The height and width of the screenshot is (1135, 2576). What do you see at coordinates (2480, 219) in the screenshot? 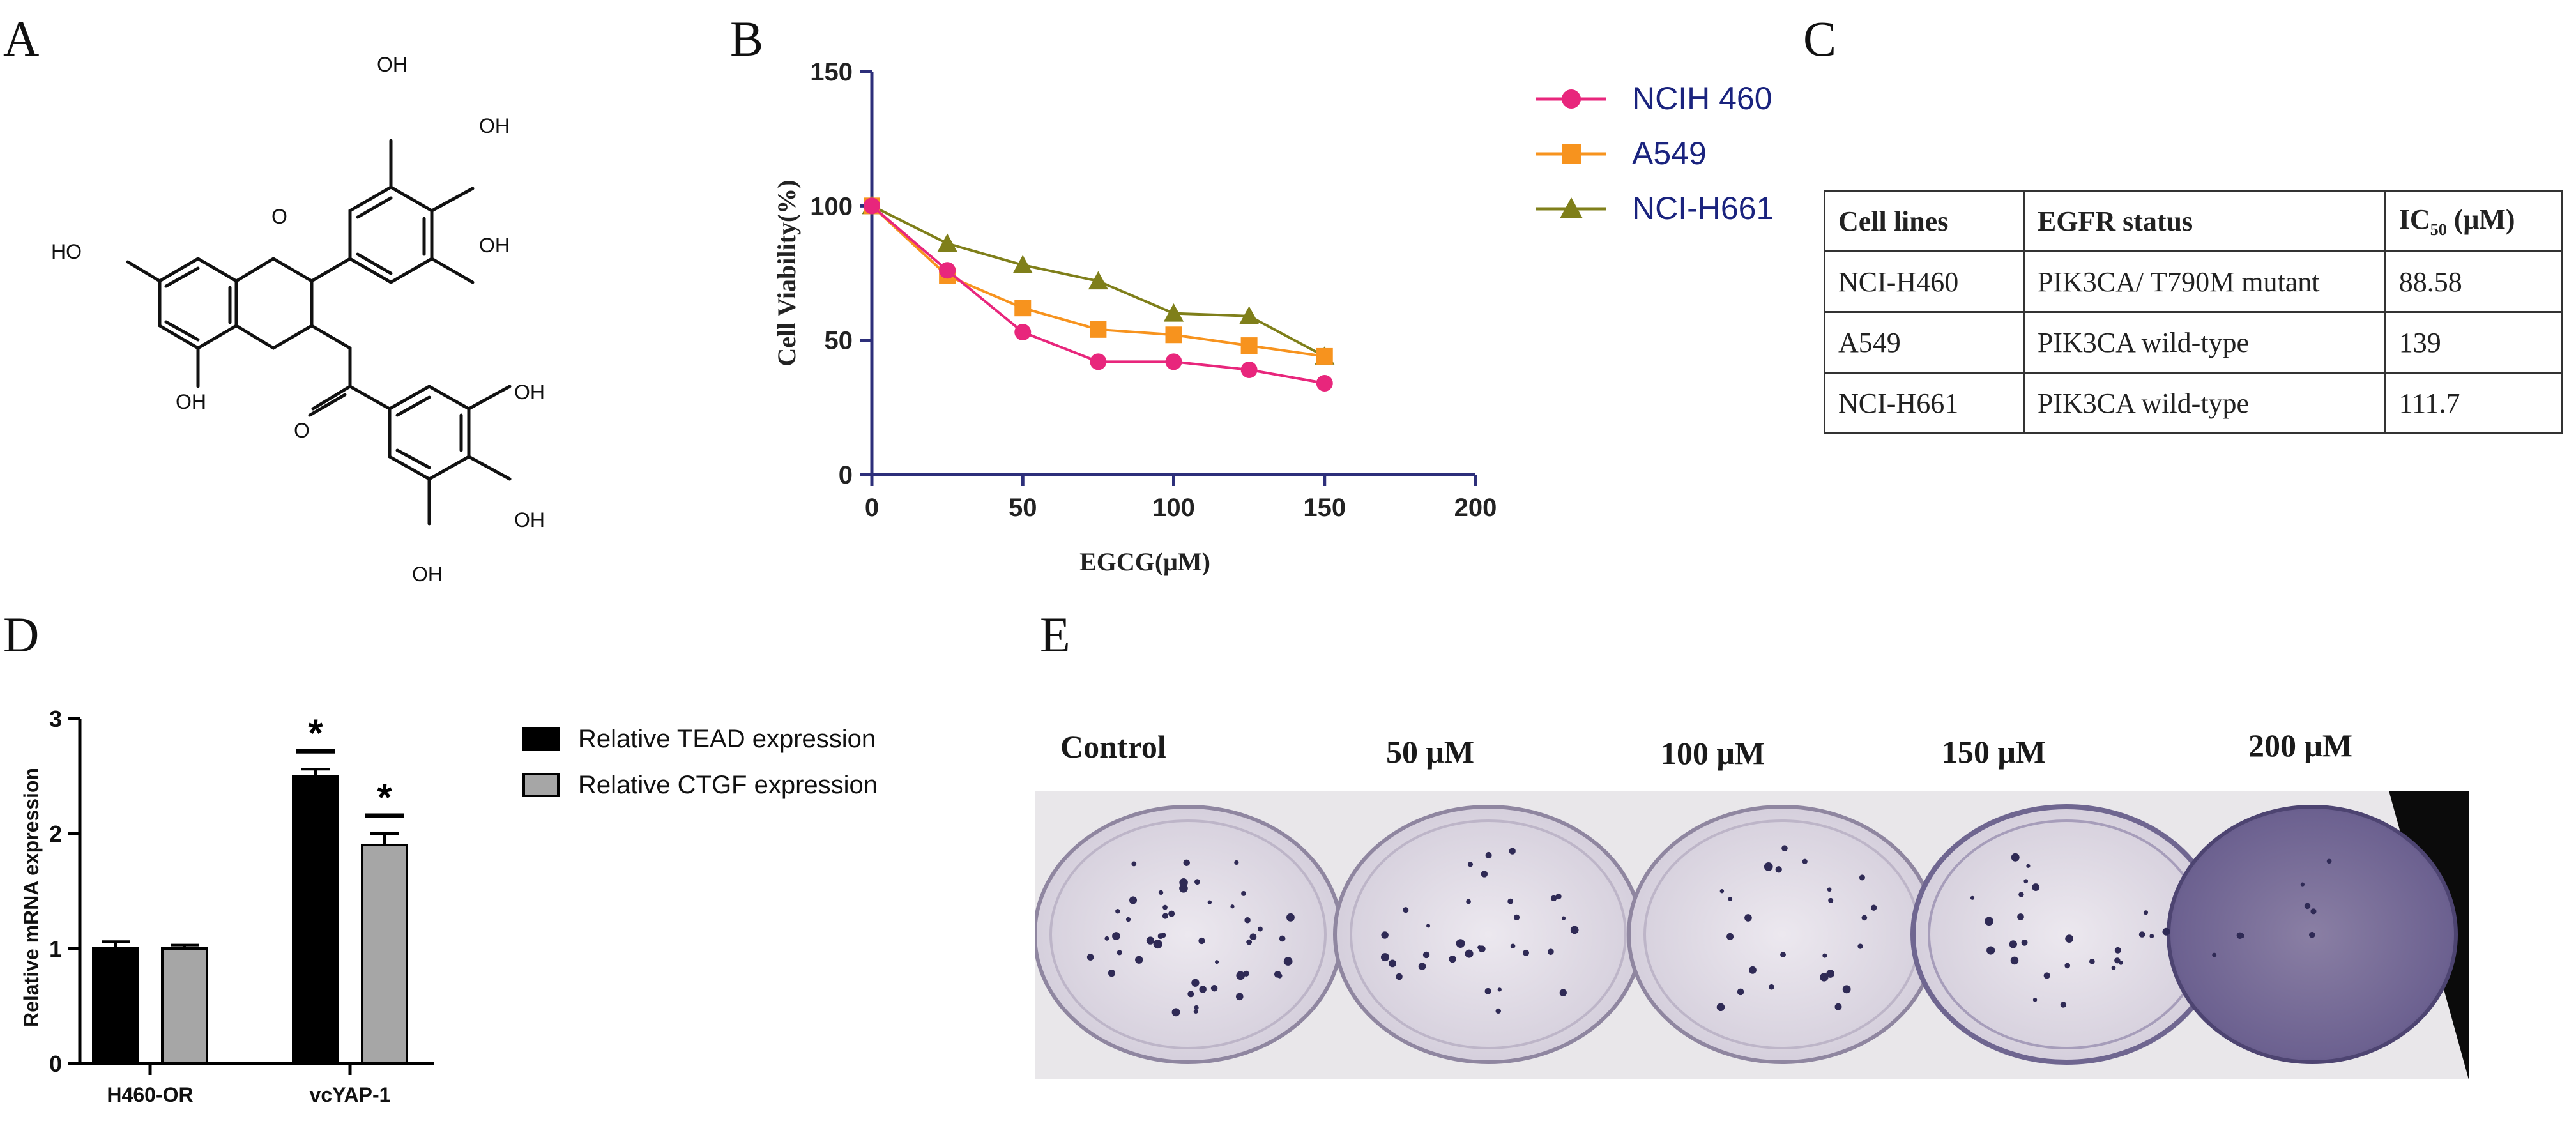
I see `ic50-header-unit: (μM)` at bounding box center [2480, 219].